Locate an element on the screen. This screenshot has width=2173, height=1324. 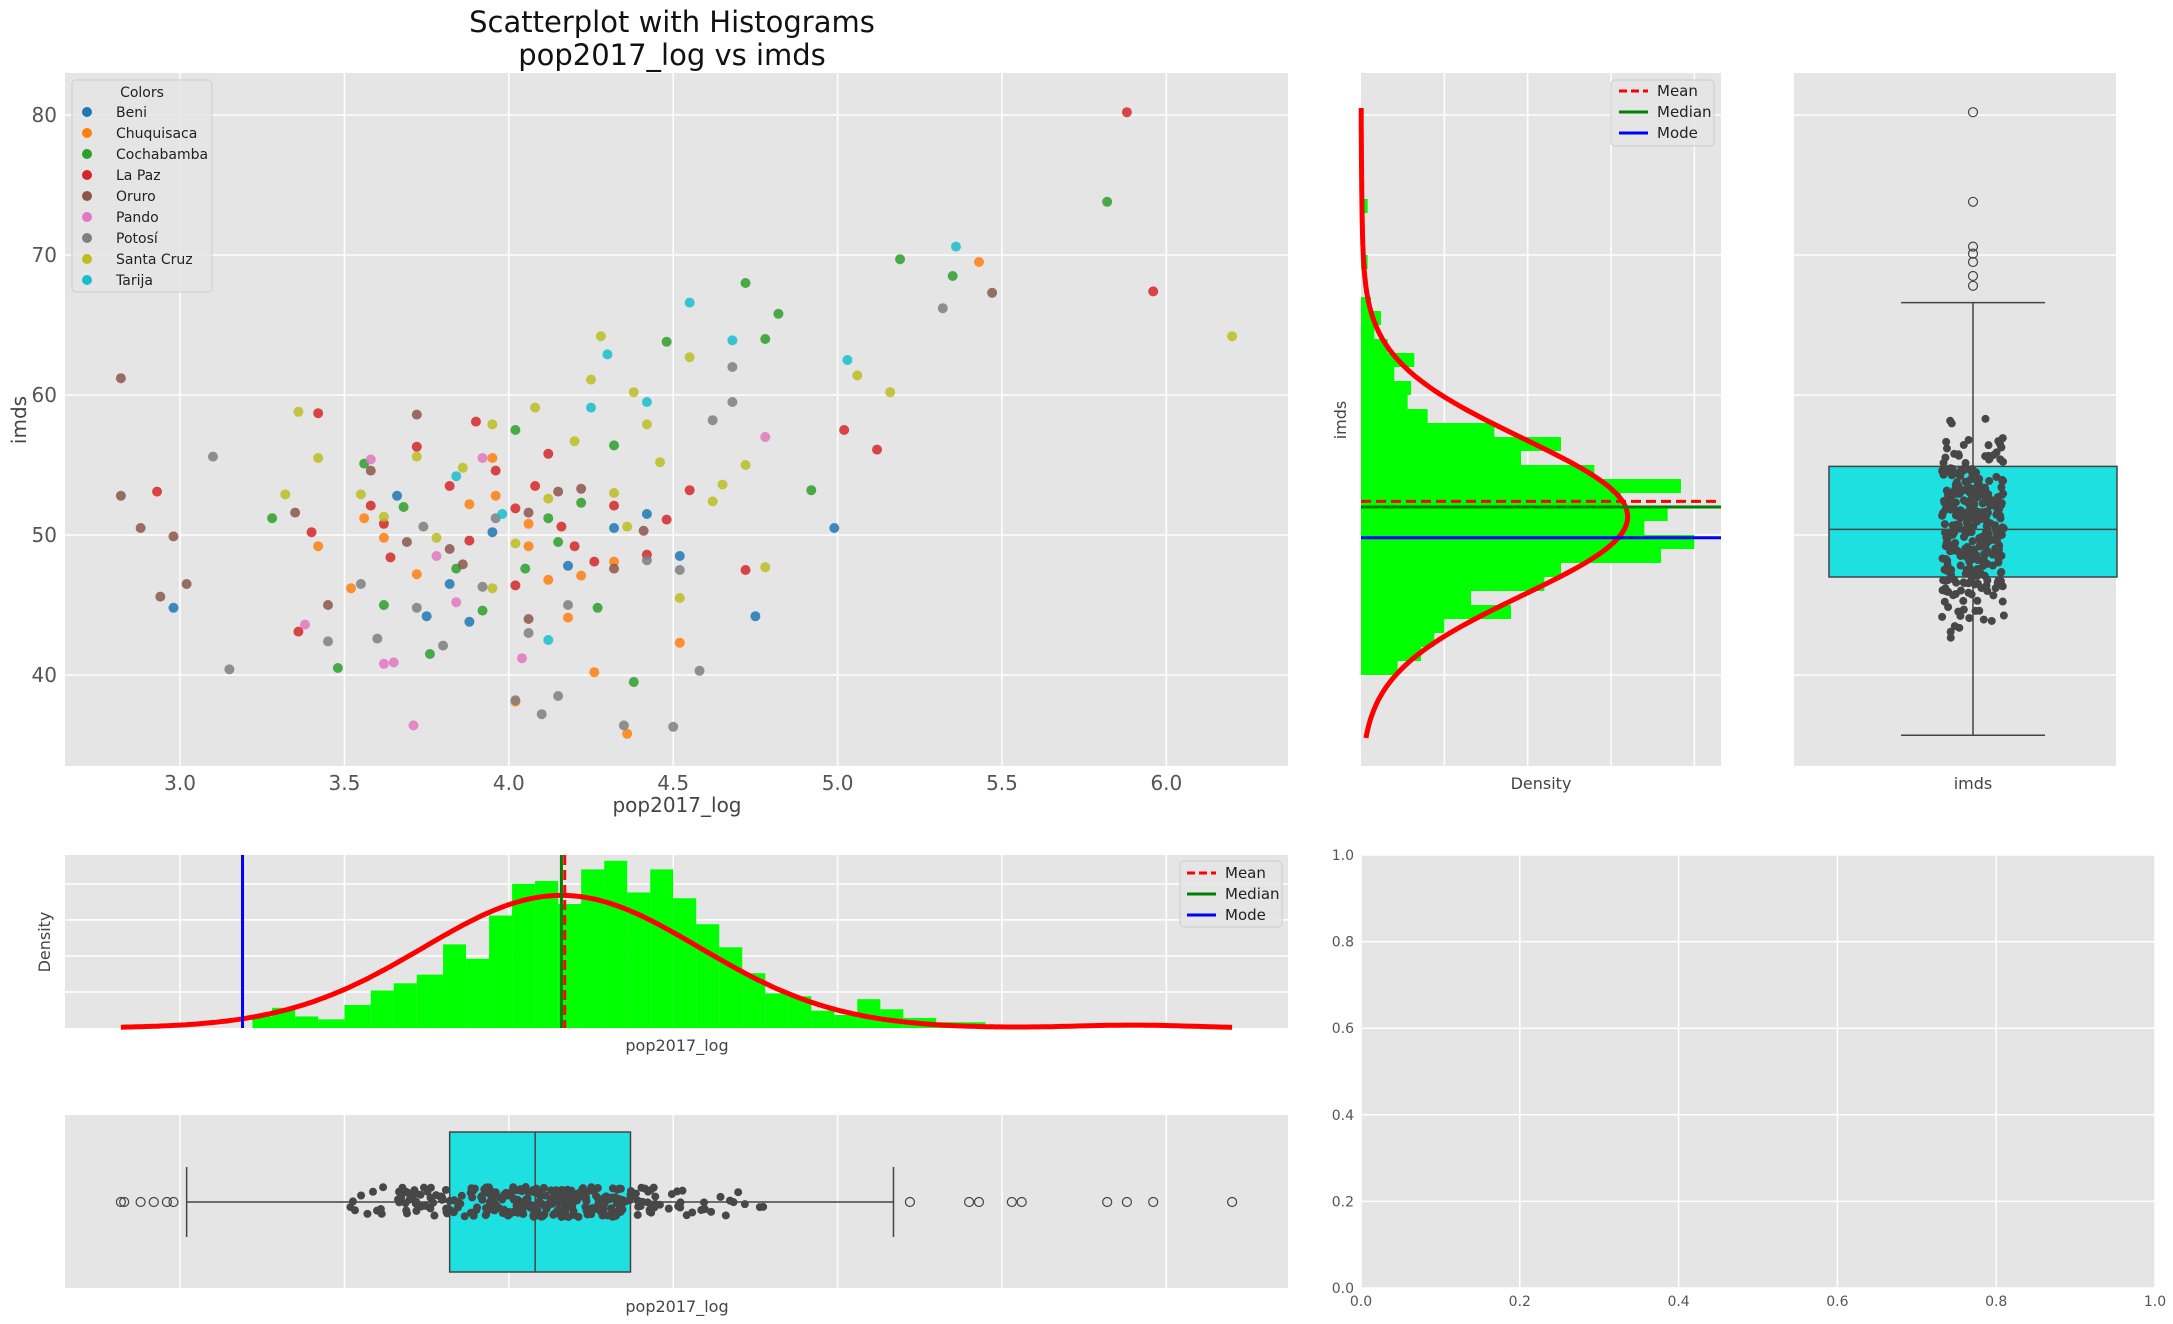
imds-hist-legend: Mean Median Mode is located at coordinates (1662, 113).